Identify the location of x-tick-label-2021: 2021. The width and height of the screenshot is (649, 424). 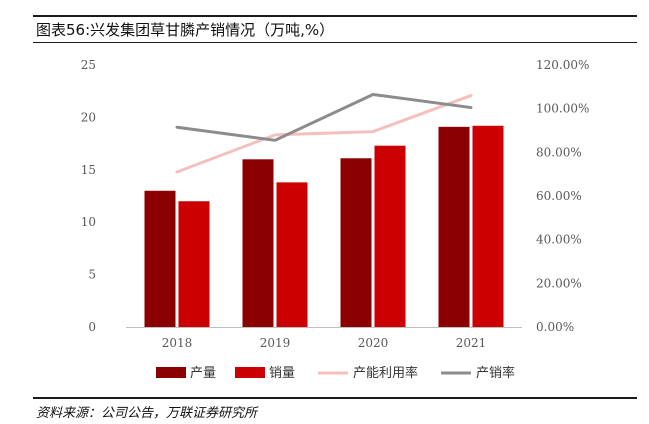
(471, 343).